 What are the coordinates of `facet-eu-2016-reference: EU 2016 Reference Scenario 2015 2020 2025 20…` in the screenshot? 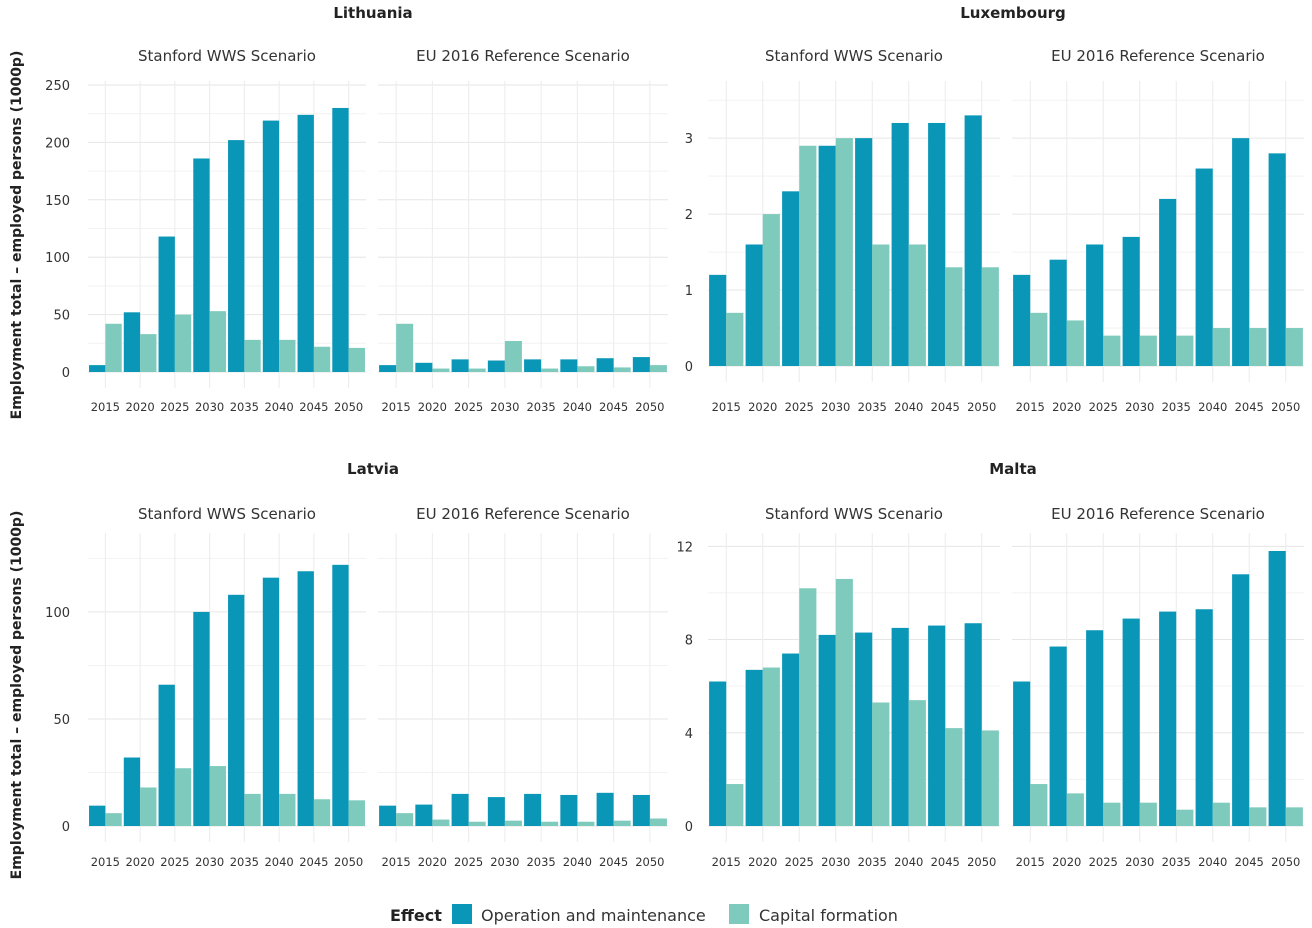 It's located at (1158, 230).